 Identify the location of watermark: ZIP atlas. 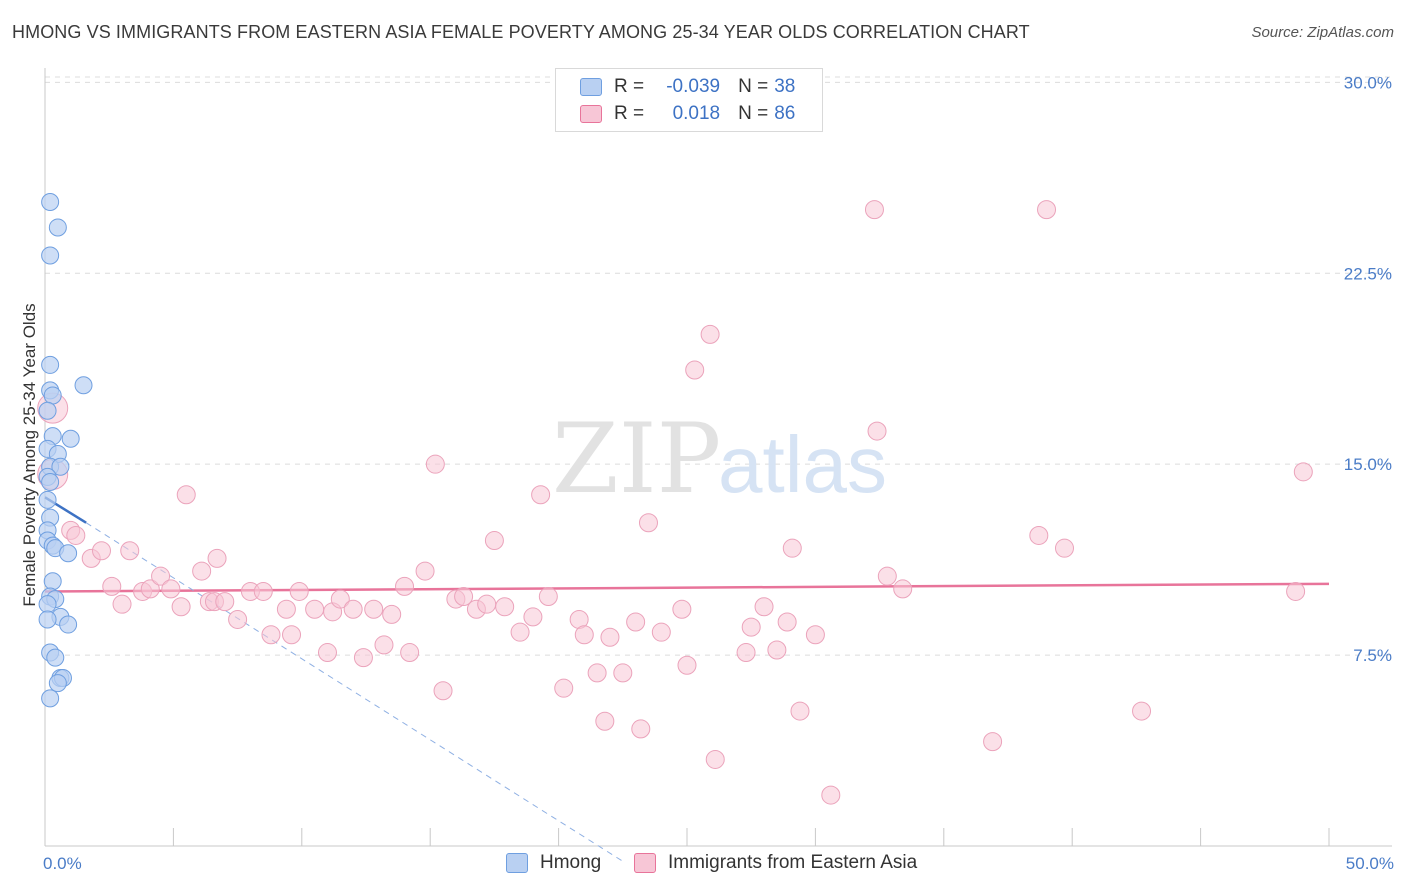
(719, 459).